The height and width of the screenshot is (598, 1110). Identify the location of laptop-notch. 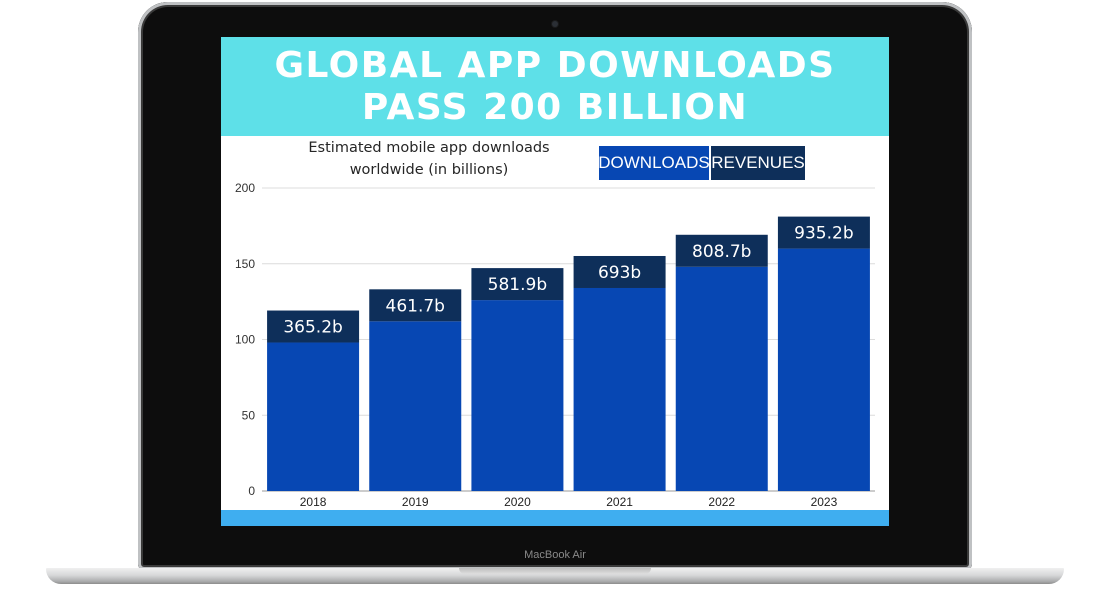
(555, 571).